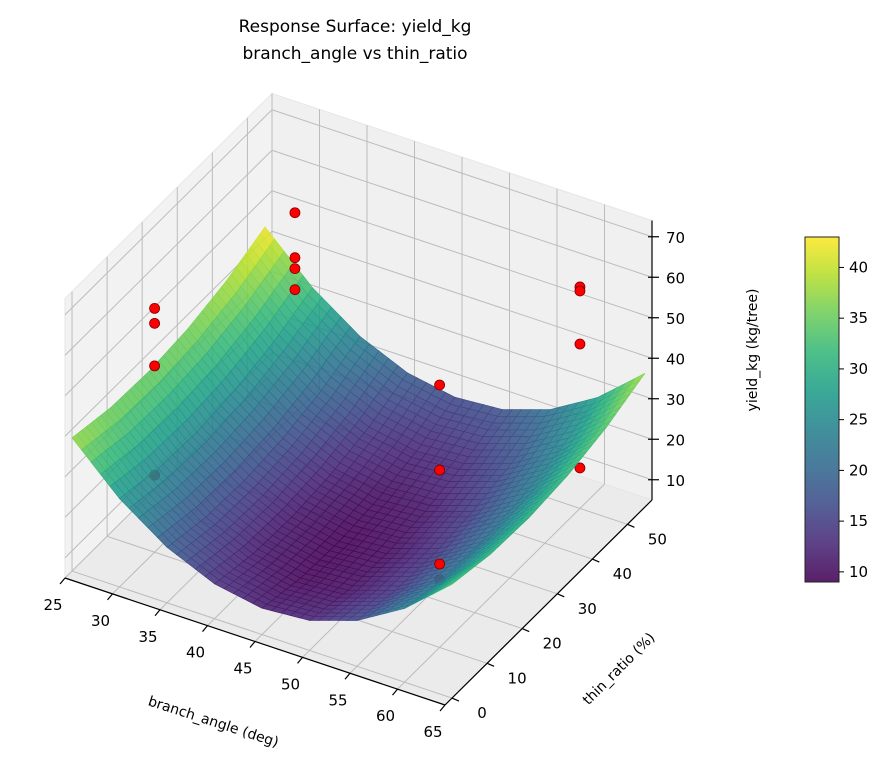 Image resolution: width=896 pixels, height=775 pixels. I want to click on z-tick-label: 10, so click(675, 481).